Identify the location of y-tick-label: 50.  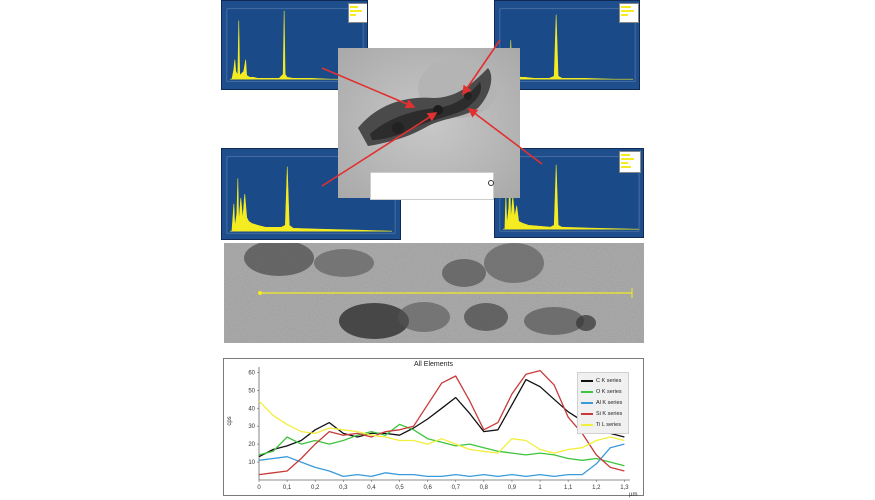
(251, 391).